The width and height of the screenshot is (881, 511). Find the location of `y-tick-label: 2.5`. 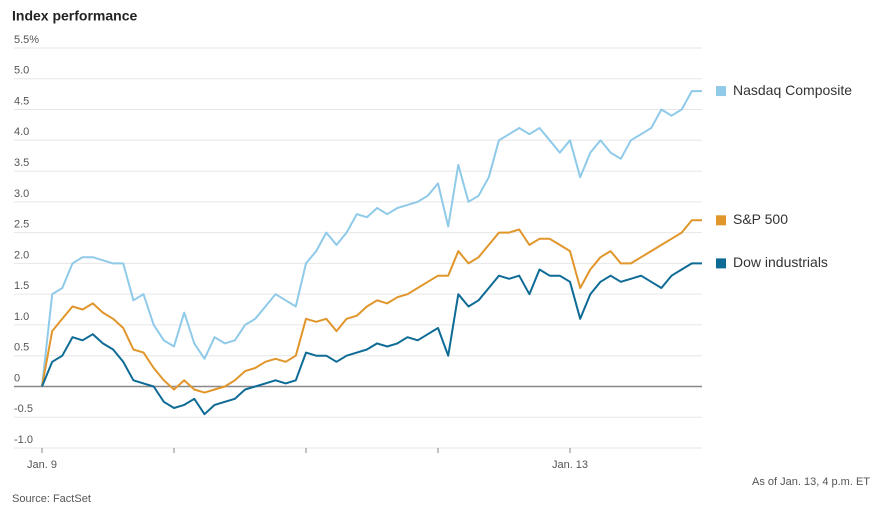

y-tick-label: 2.5 is located at coordinates (21, 225).